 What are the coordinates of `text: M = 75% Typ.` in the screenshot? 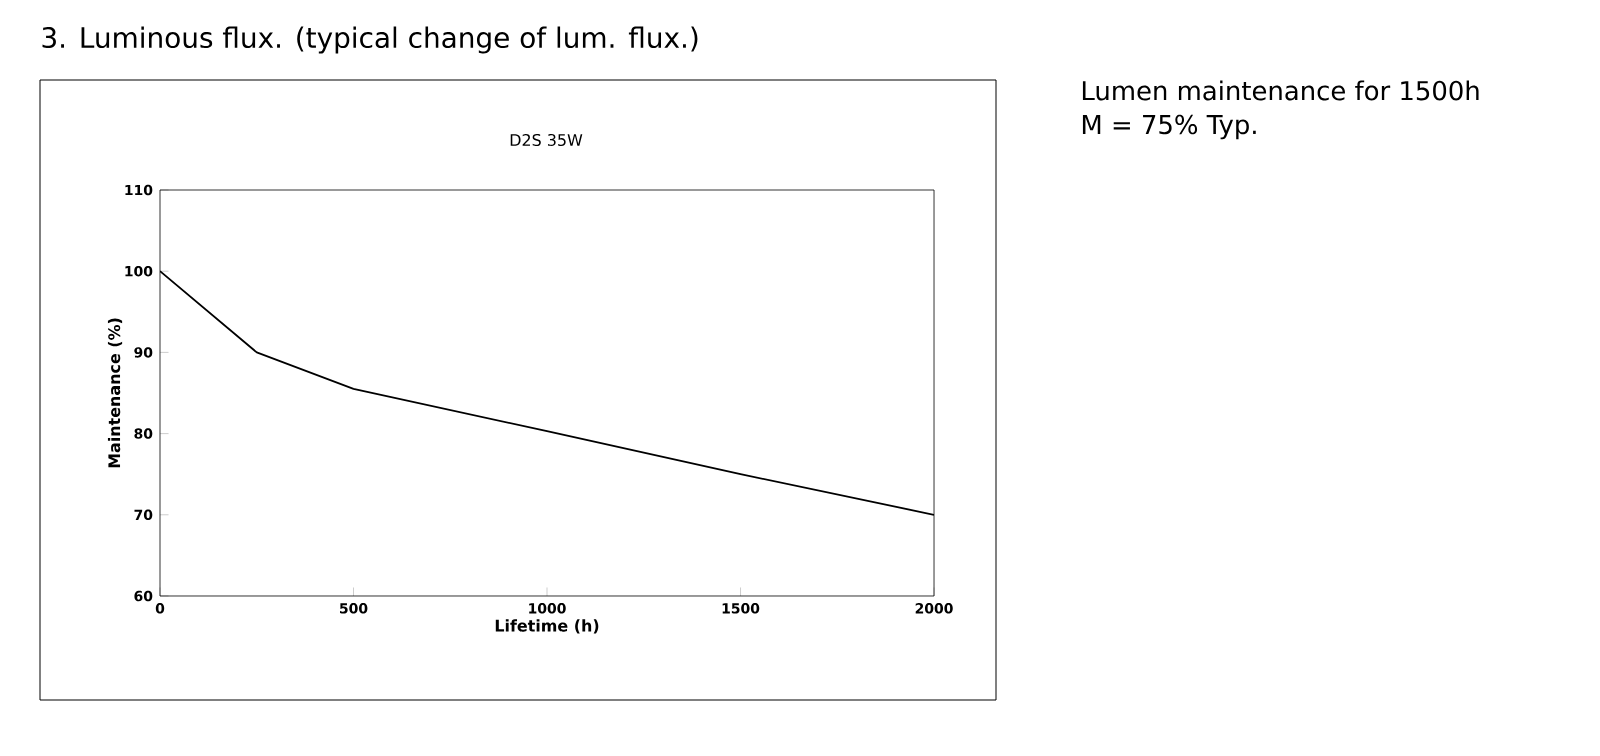 It's located at (1169, 127).